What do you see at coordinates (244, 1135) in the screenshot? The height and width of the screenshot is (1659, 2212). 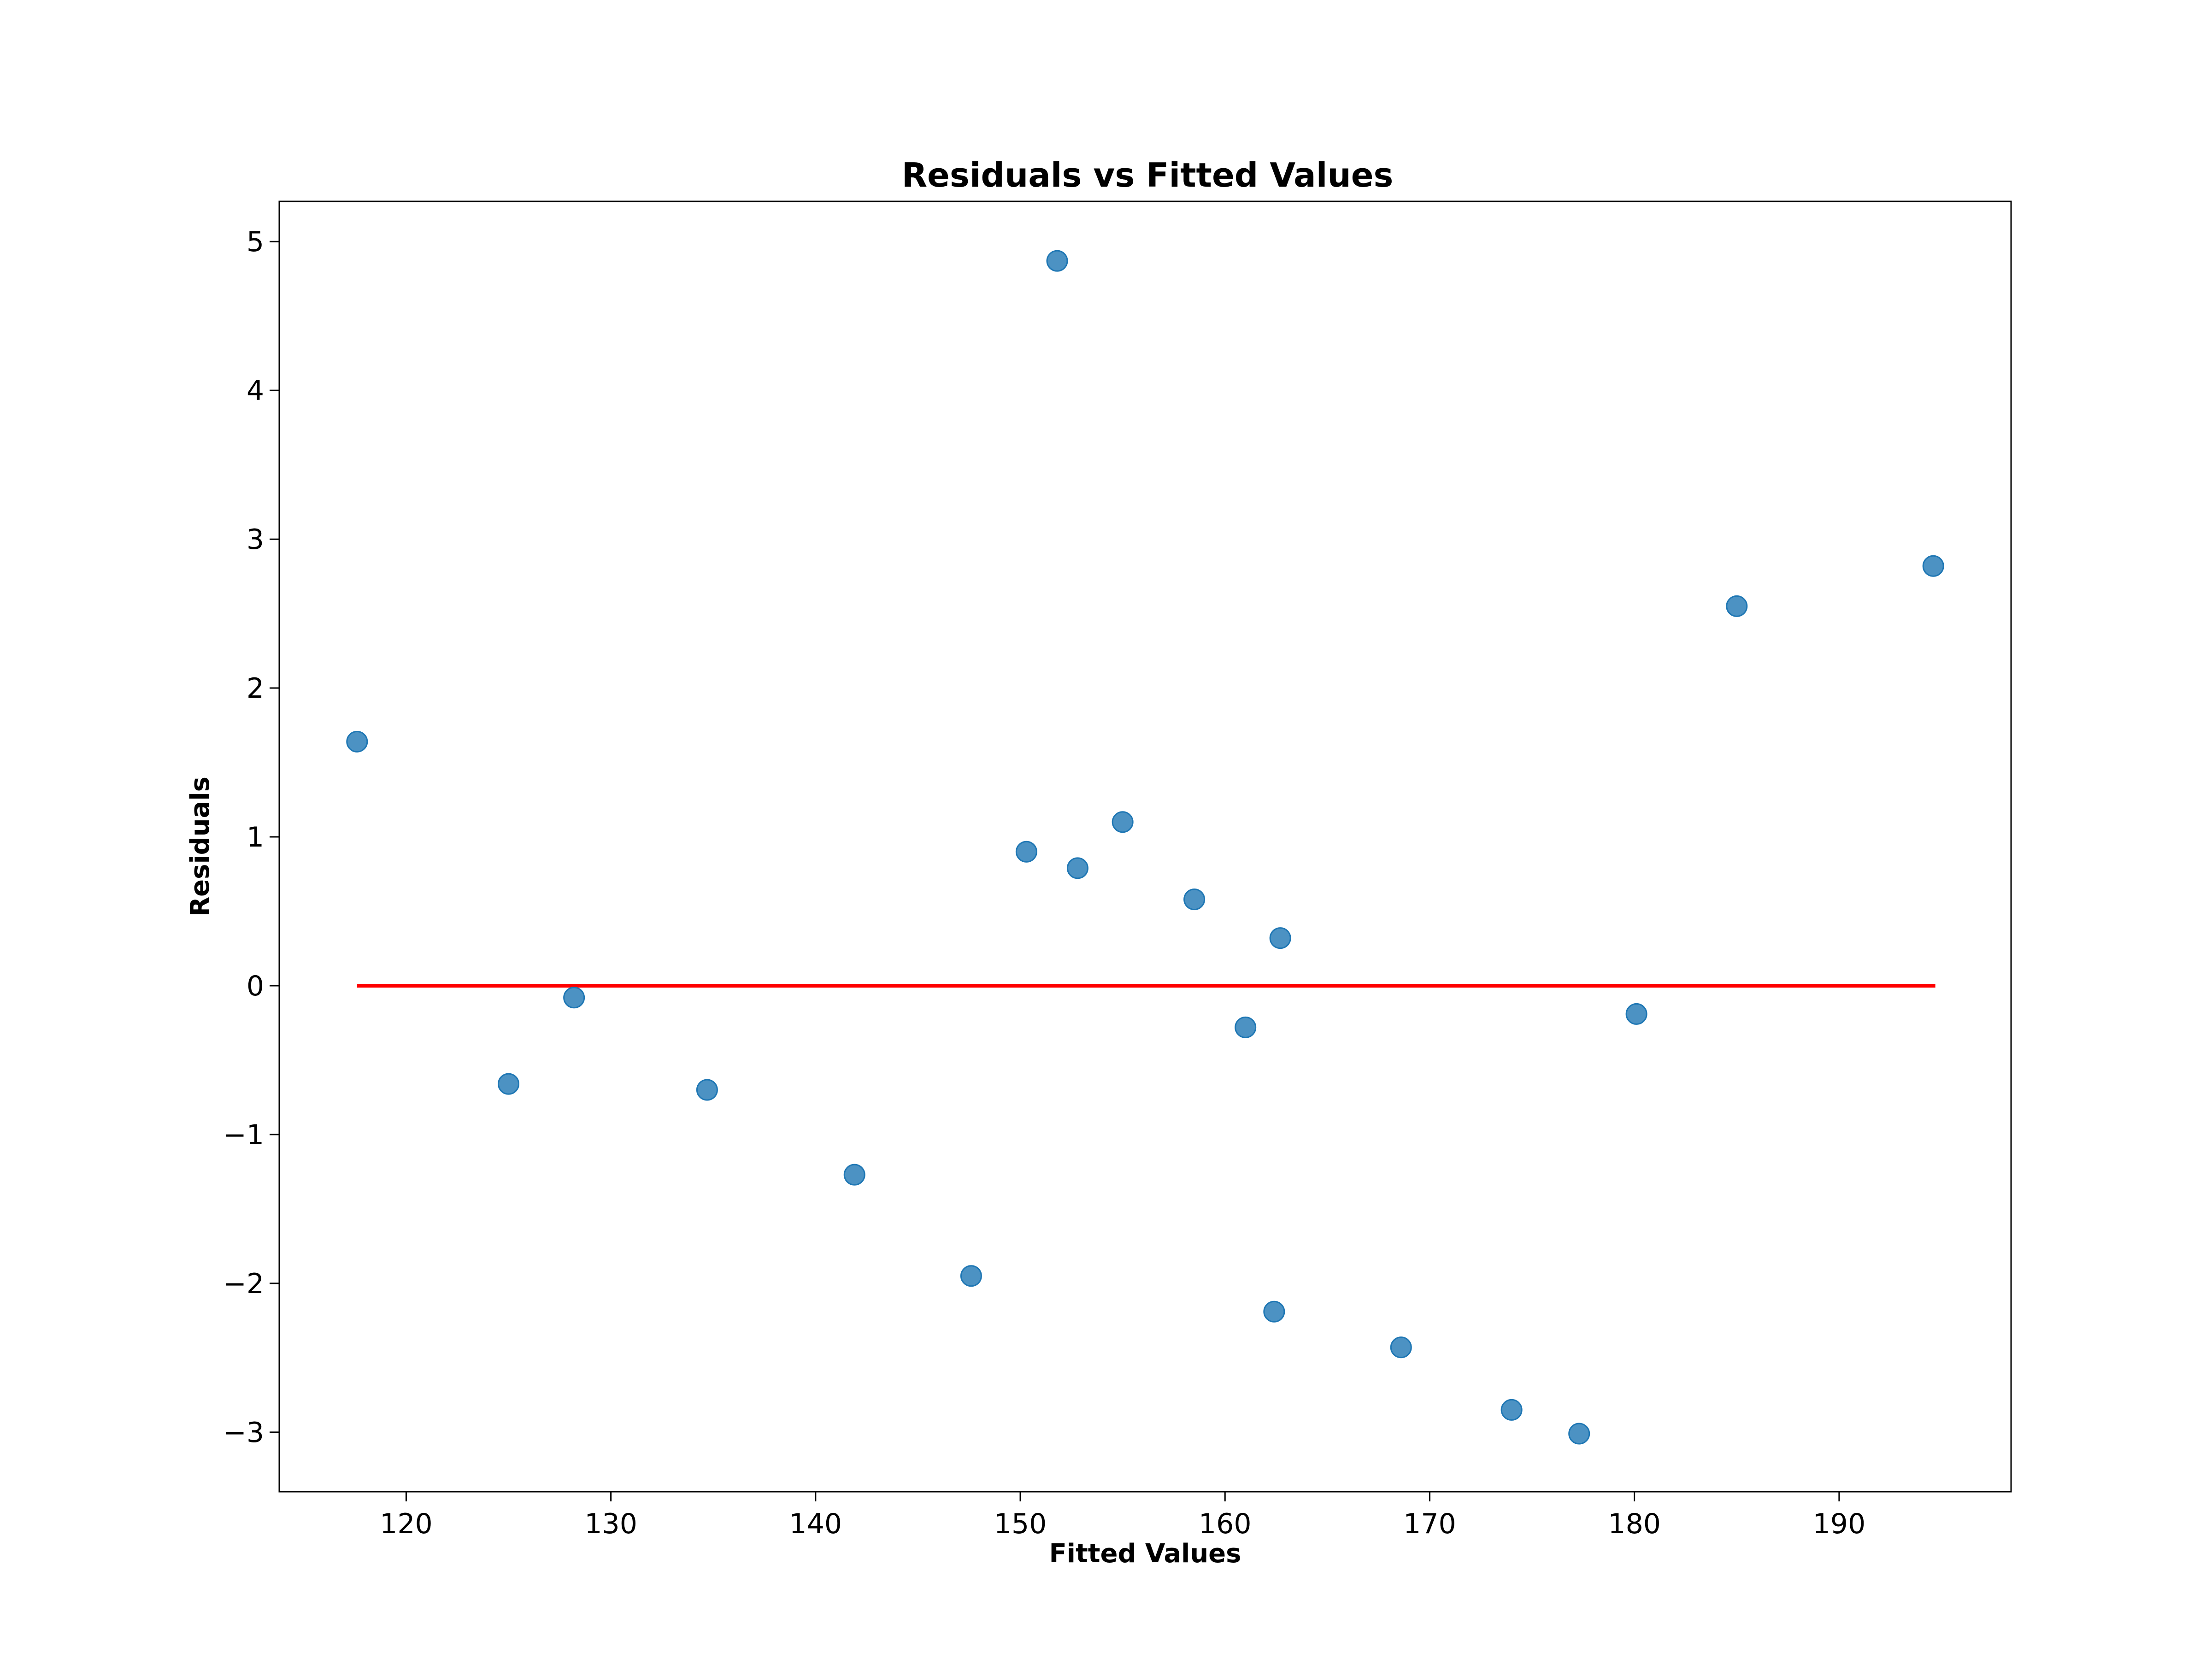 I see `y-tick-label: −1` at bounding box center [244, 1135].